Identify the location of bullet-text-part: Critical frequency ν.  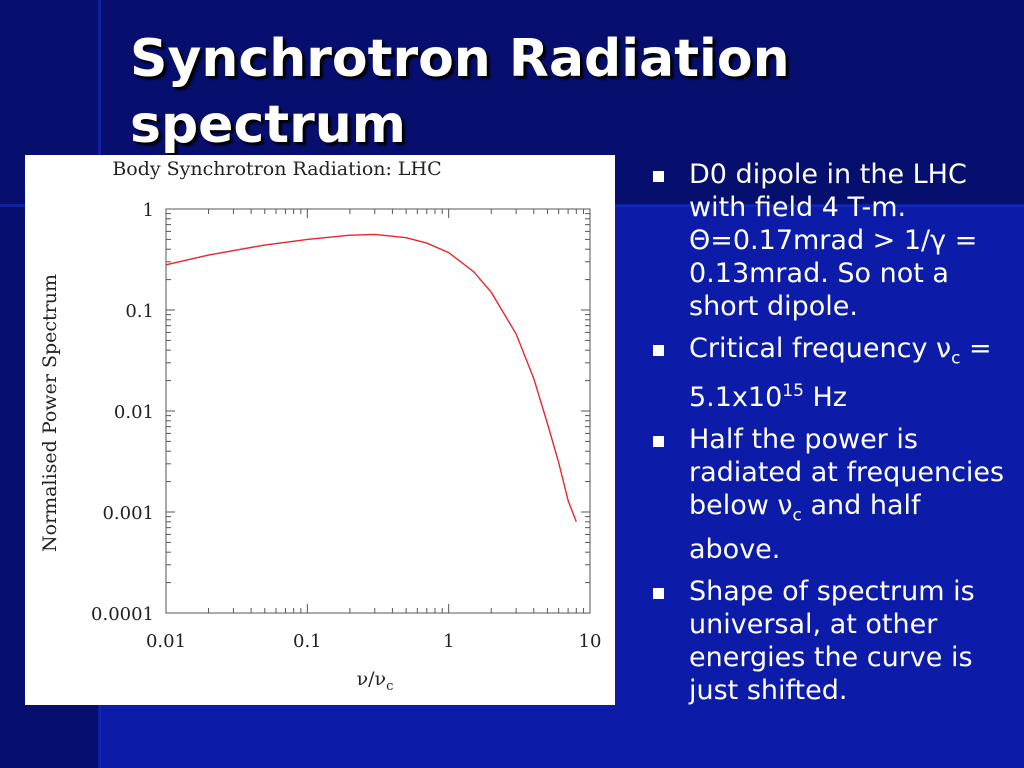
(820, 348).